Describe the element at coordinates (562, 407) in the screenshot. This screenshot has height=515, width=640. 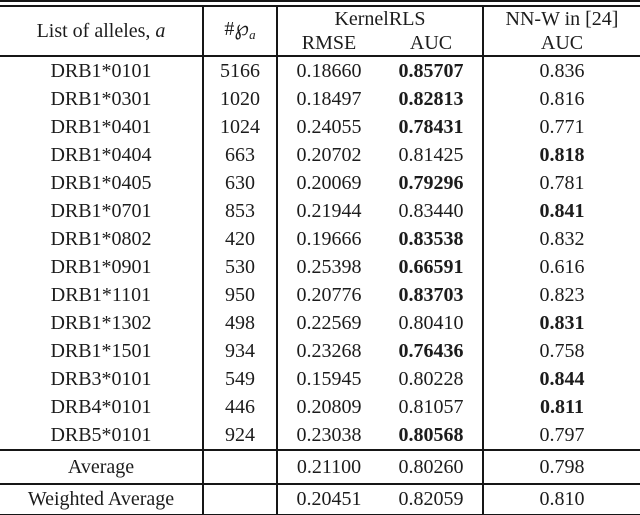
I see `nnw-auc-cell: 0.811` at that location.